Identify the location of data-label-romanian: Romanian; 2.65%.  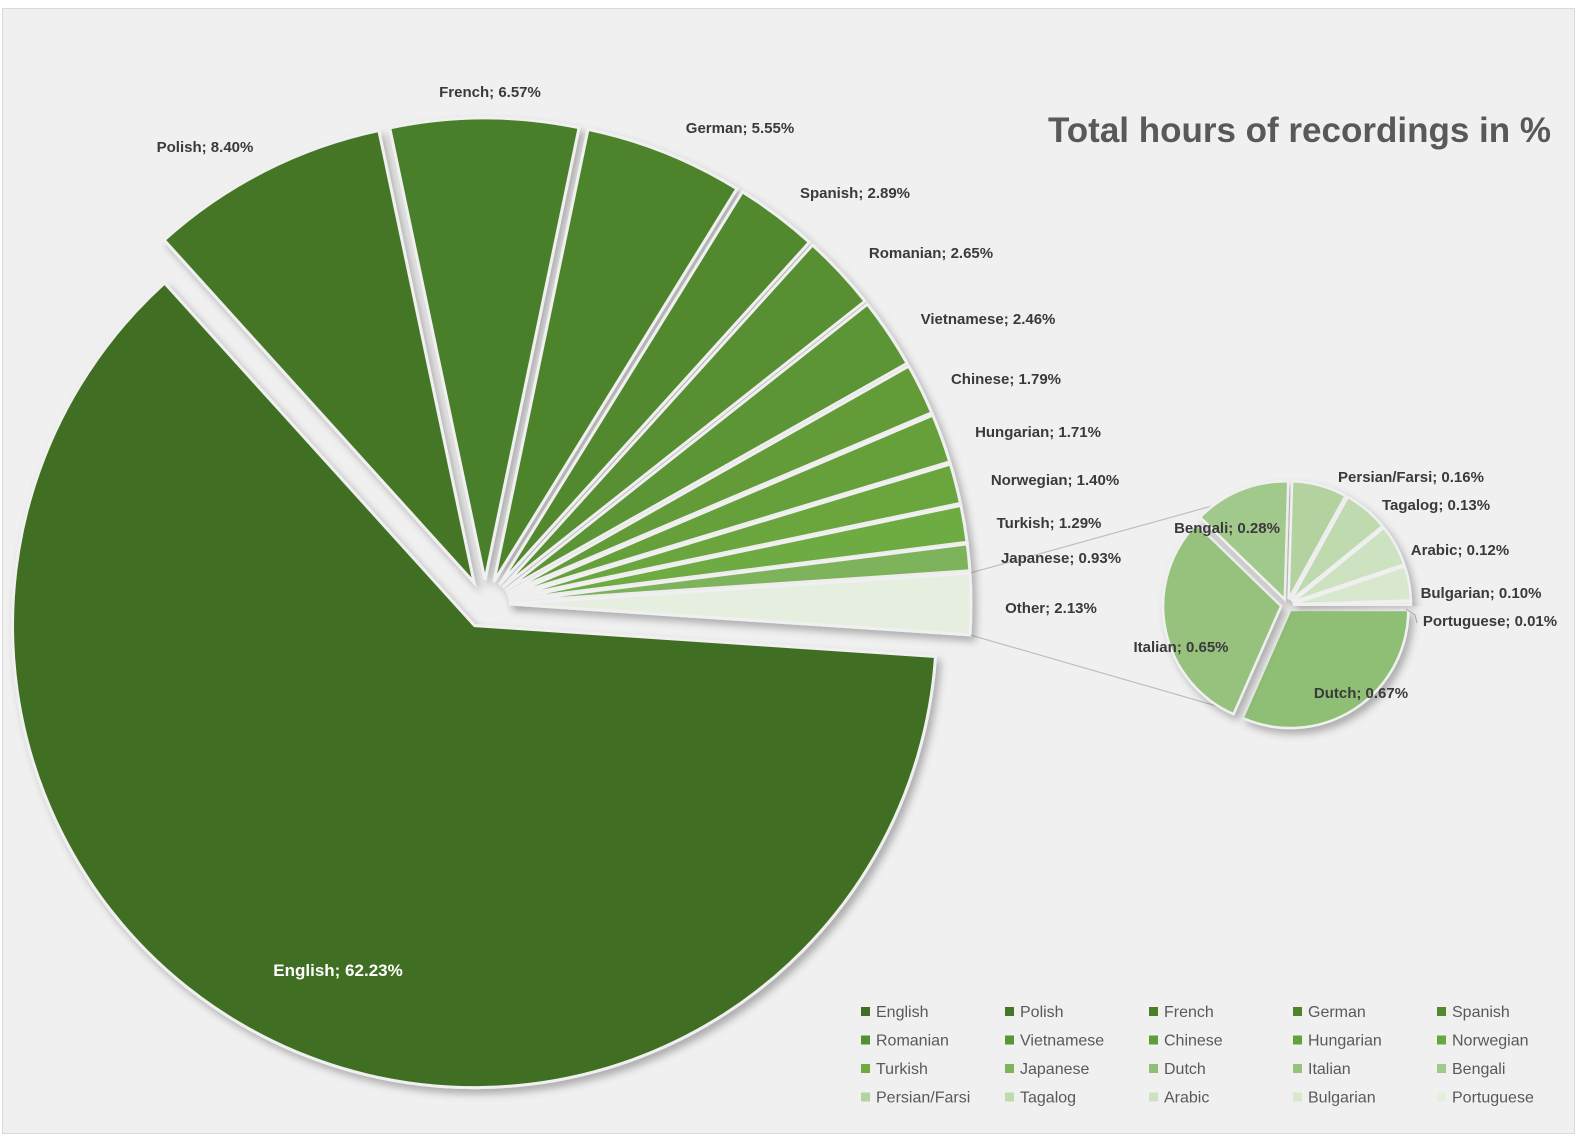
(931, 253).